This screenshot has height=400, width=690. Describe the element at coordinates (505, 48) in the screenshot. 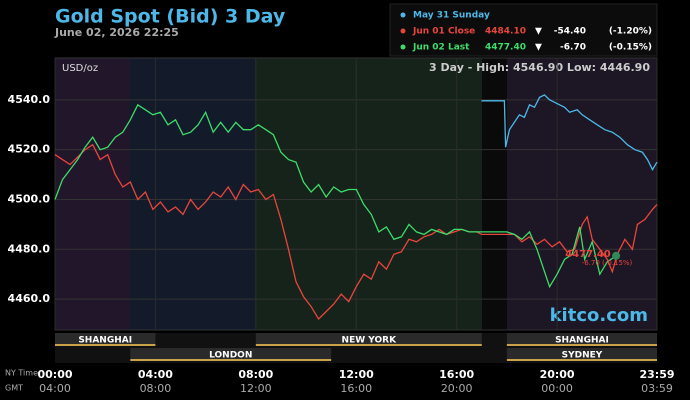

I see `legend-value: 4477.40` at that location.